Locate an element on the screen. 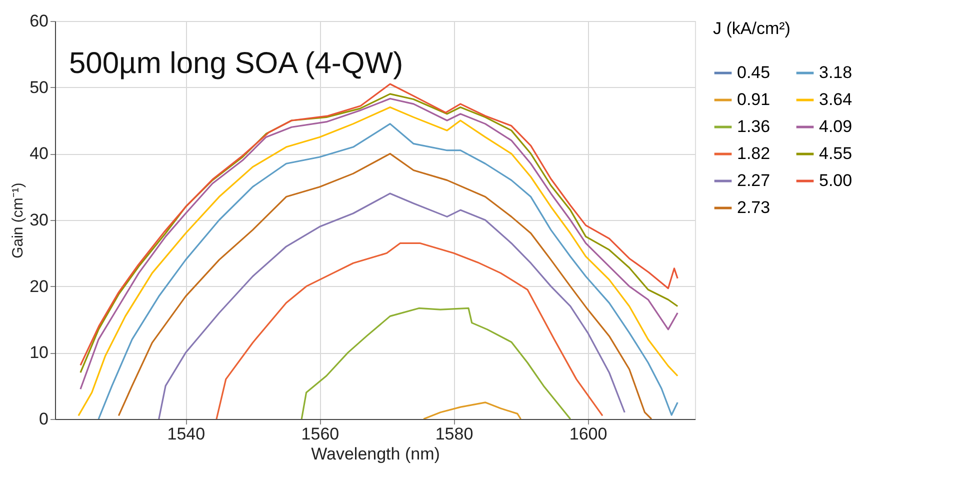 Image resolution: width=956 pixels, height=477 pixels. y-tick-label: 40 is located at coordinates (39, 154).